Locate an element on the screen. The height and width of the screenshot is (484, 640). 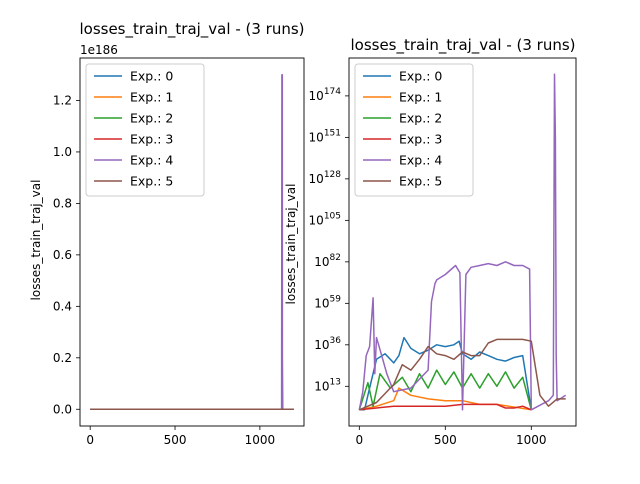
right-chart-legend-label: Exp.: 3 is located at coordinates (420, 139).